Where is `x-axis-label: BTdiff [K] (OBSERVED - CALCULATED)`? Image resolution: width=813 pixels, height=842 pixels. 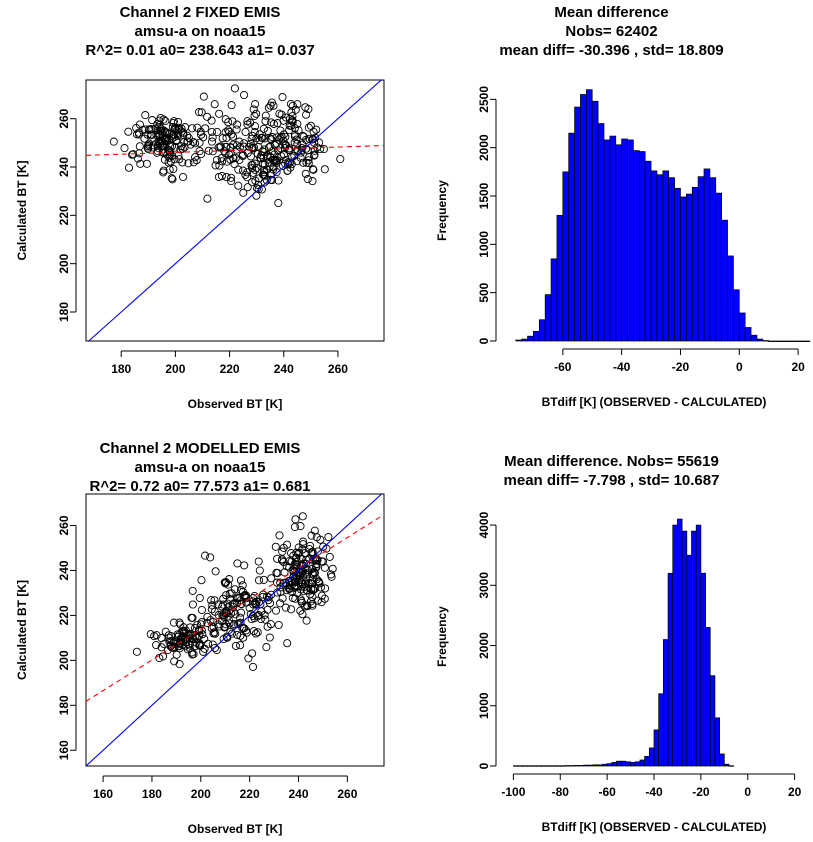
x-axis-label: BTdiff [K] (OBSERVED - CALCULATED) is located at coordinates (654, 402).